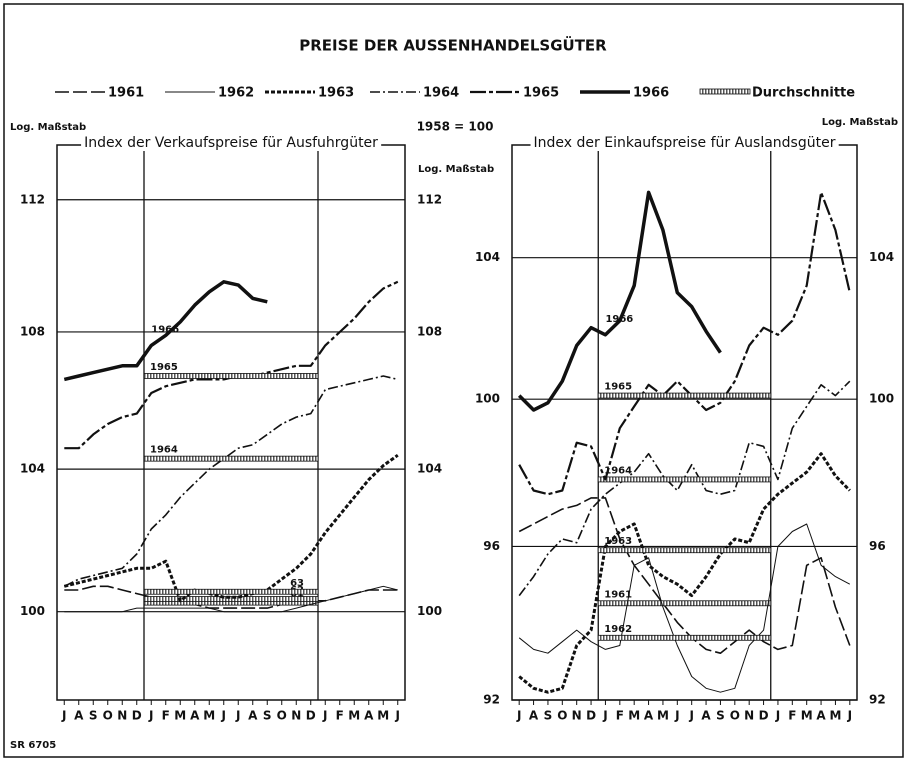 The width and height of the screenshot is (907, 761). I want to click on legend-label: 1966, so click(651, 93).